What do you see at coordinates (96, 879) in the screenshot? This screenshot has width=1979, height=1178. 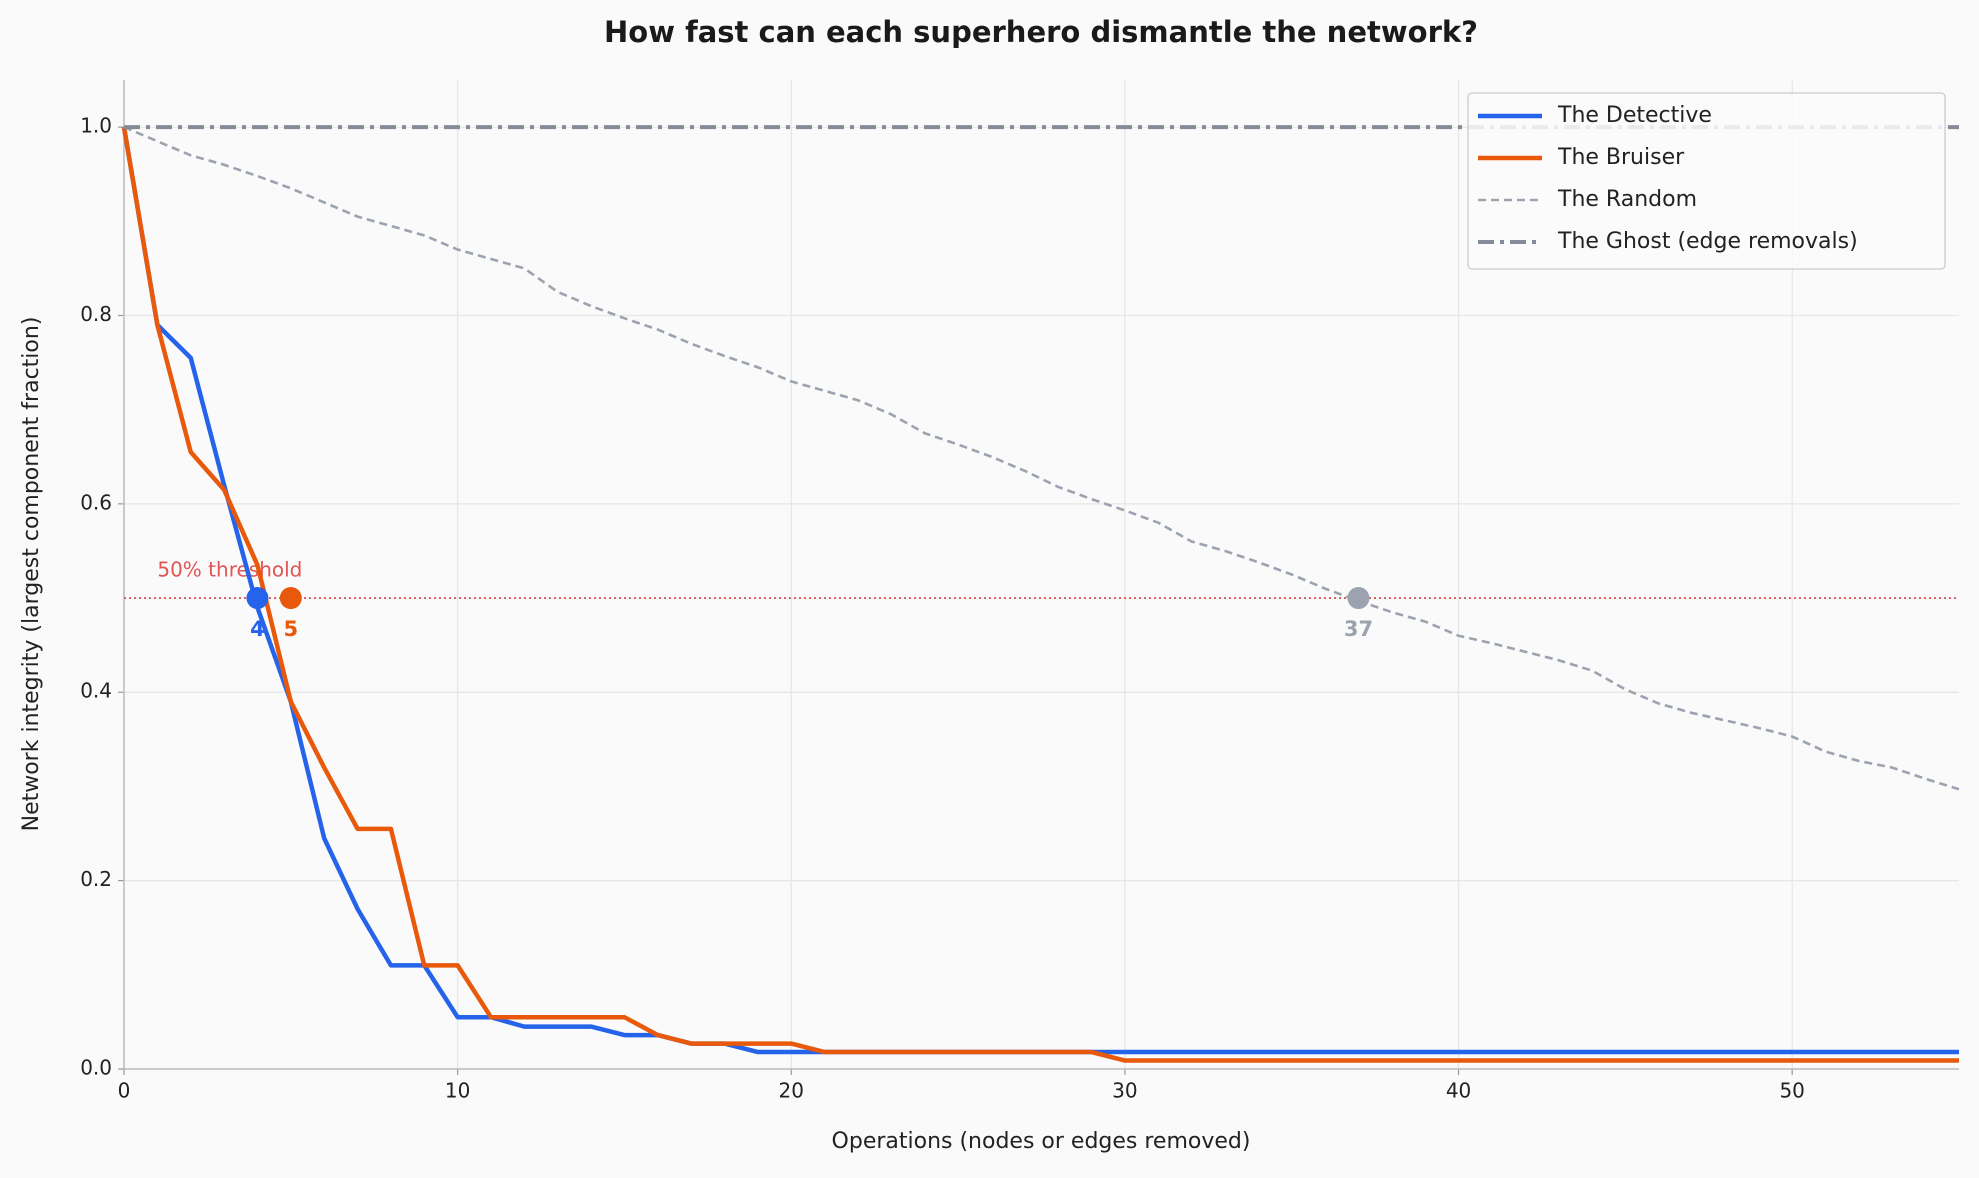 I see `y-tick-label: 0.2` at bounding box center [96, 879].